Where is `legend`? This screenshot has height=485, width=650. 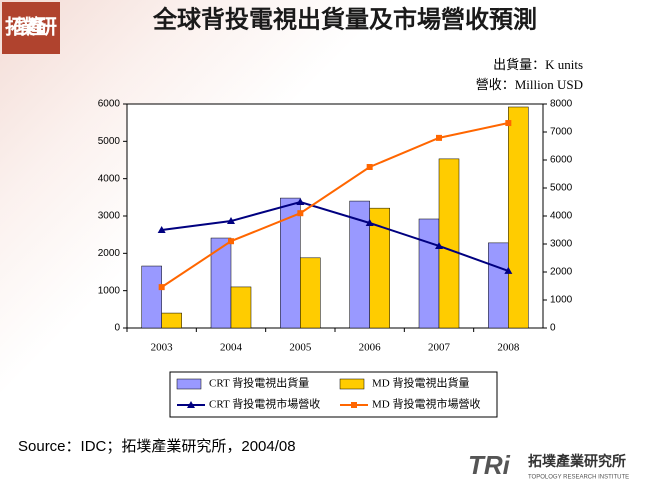
legend is located at coordinates (333, 394).